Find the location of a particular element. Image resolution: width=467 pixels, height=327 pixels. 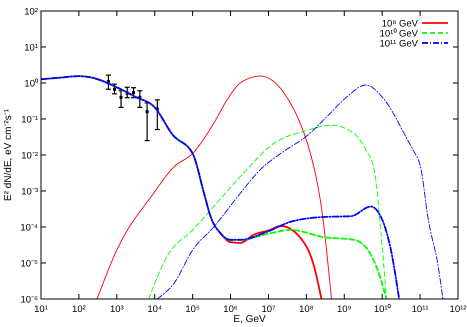

y-tick-label: 10⁻⁴ is located at coordinates (29, 228).